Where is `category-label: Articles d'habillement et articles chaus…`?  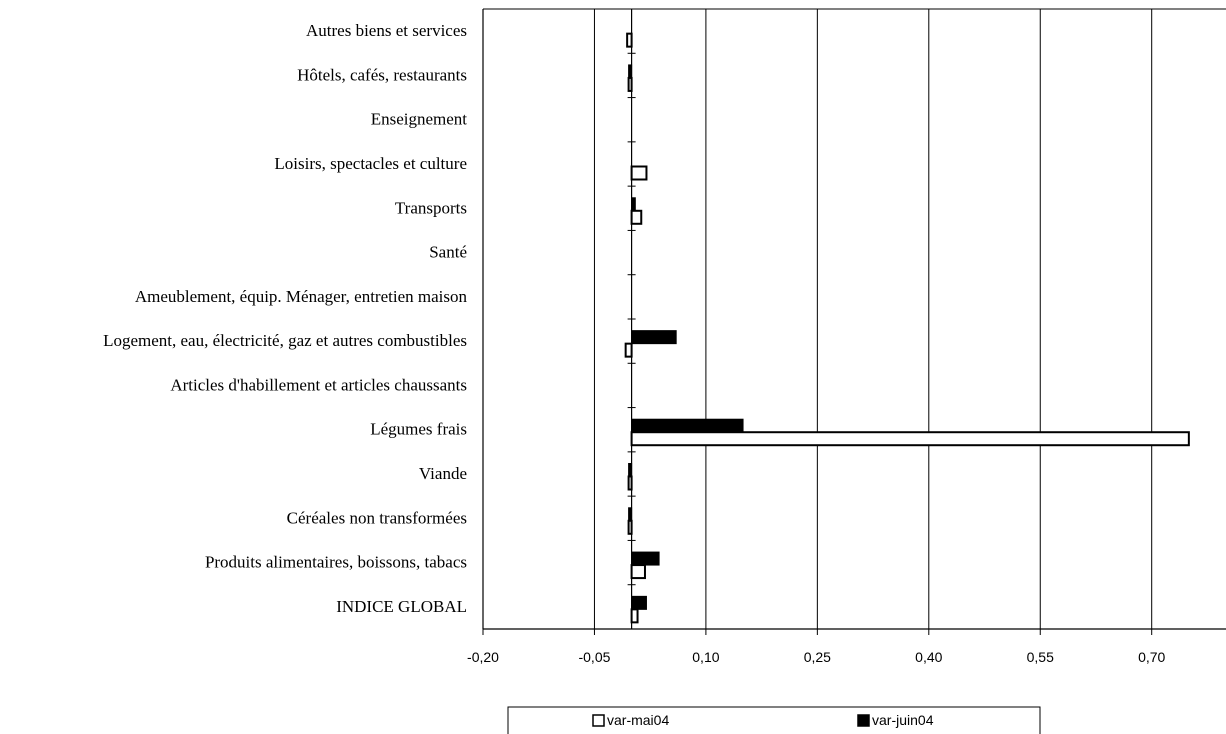
category-label: Articles d'habillement et articles chaus… is located at coordinates (318, 384).